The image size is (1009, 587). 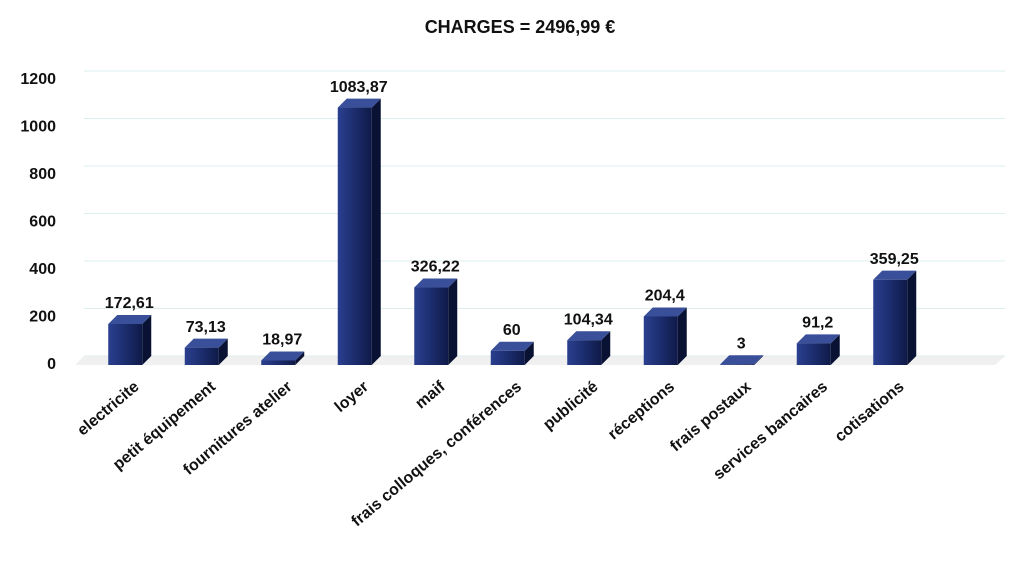 I want to click on value-label: 172,61, so click(x=129, y=303).